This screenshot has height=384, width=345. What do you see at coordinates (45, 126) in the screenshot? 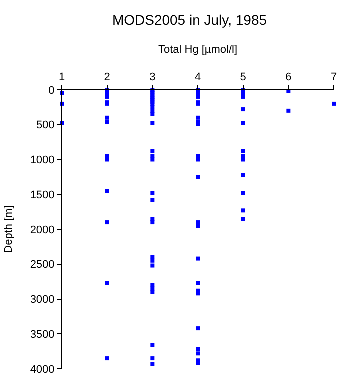
I see `y-tick-label: 500` at bounding box center [45, 126].